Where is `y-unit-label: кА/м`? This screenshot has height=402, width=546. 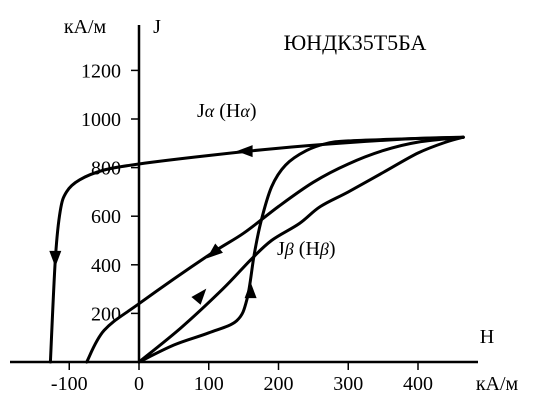
y-unit-label: кА/м is located at coordinates (85, 27).